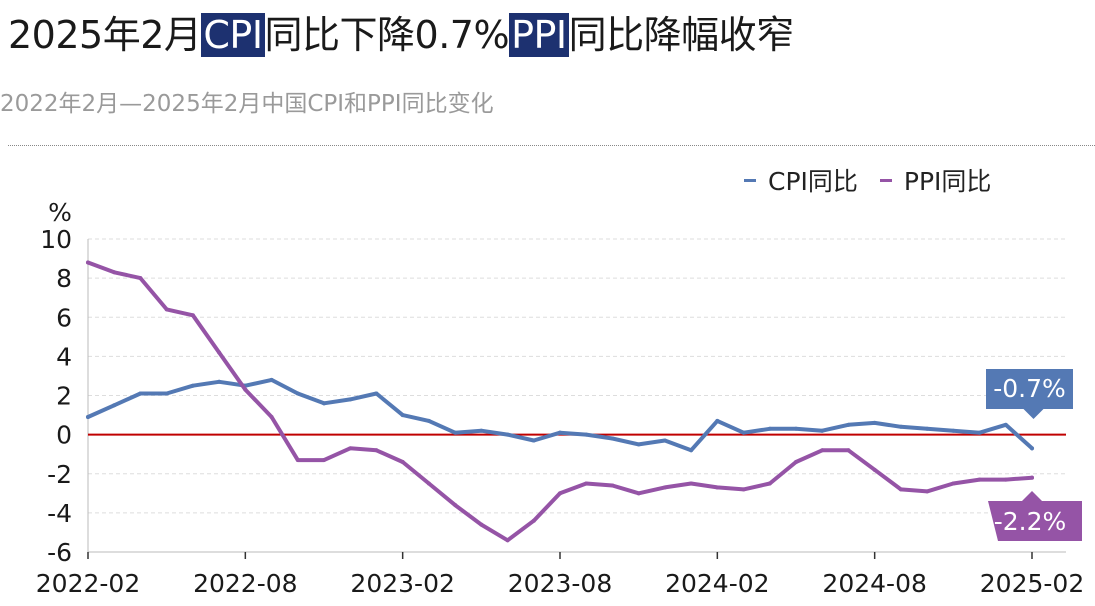  I want to click on y-tick-label: 6, so click(64, 317).